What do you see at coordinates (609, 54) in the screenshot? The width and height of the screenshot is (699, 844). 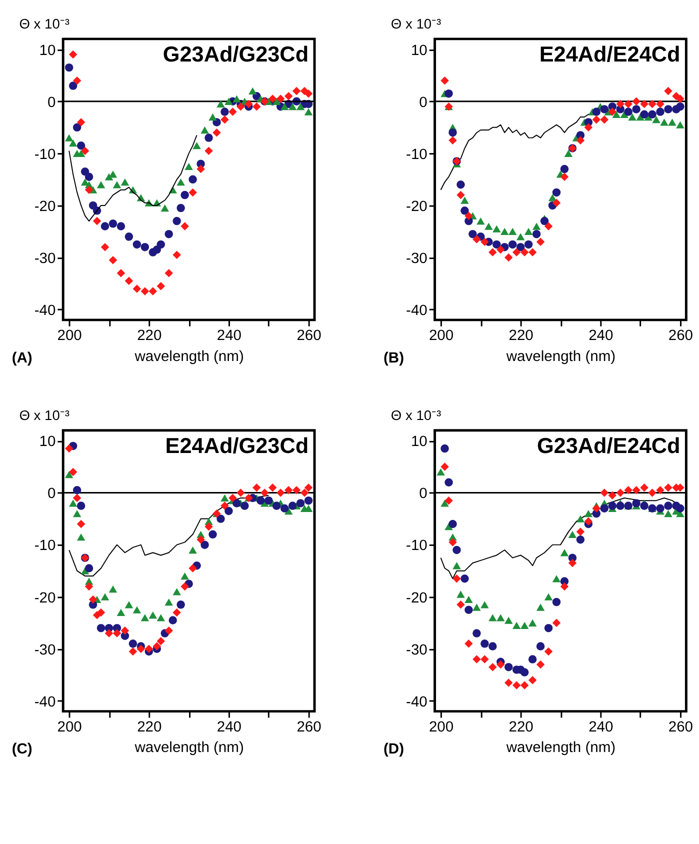 I see `chart-title: E24Ad/E24Cd` at bounding box center [609, 54].